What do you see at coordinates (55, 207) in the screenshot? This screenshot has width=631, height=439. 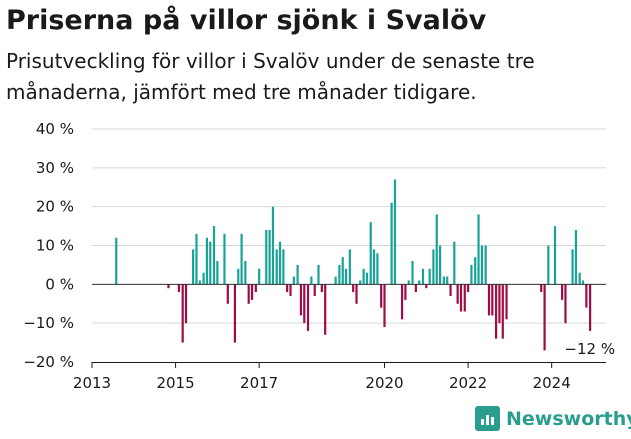 I see `y-tick-label: 20 %` at bounding box center [55, 207].